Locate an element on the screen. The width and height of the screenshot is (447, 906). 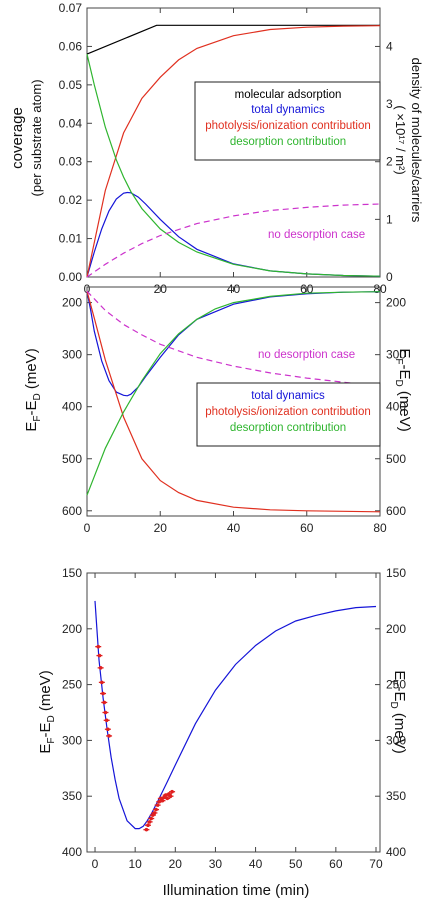
y2-axis-label-line1: density of molecules/carriers is located at coordinates (416, 140).